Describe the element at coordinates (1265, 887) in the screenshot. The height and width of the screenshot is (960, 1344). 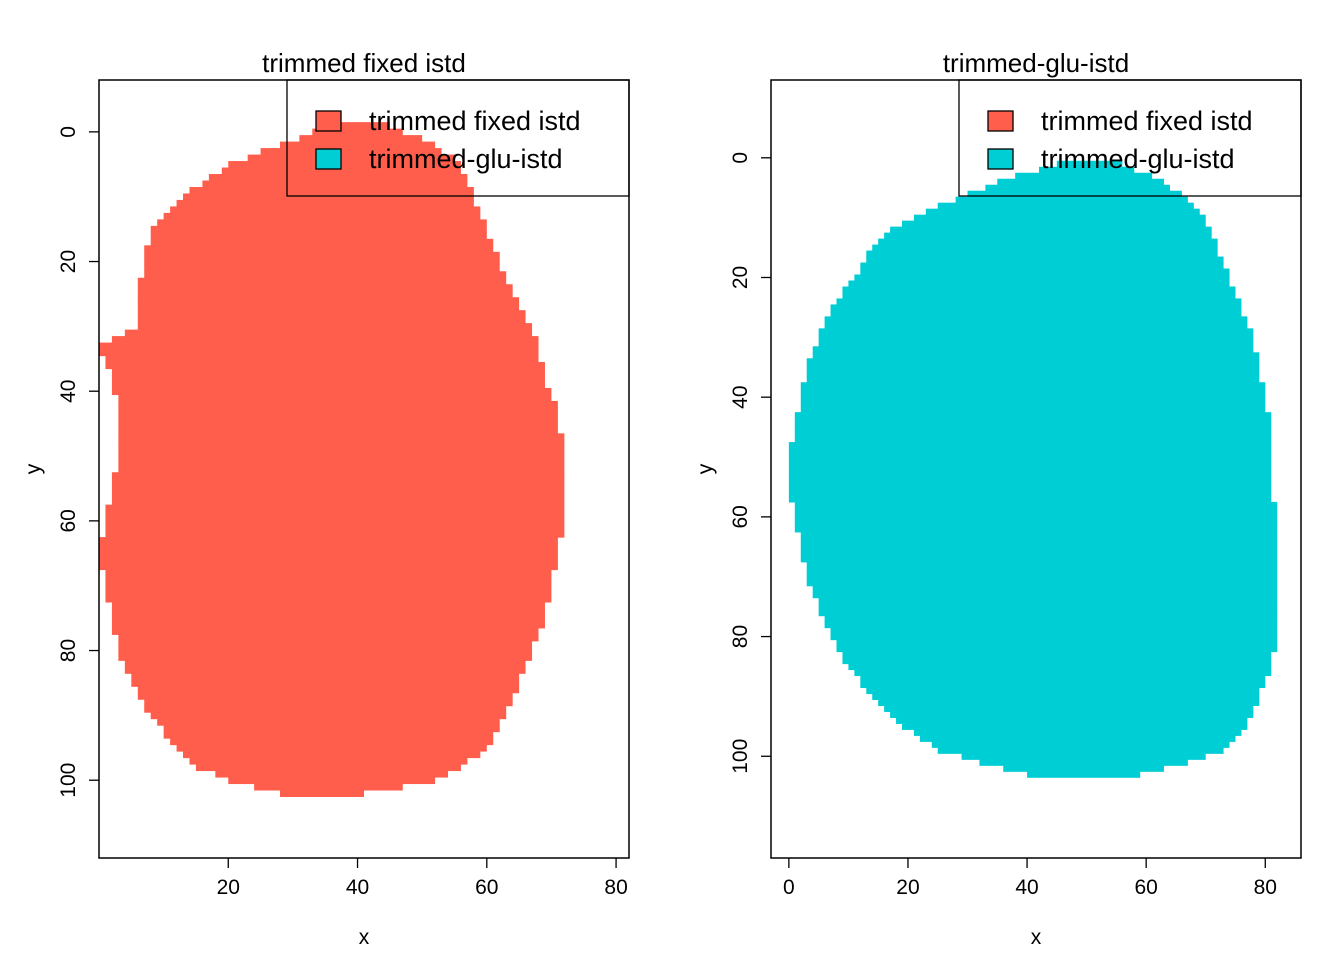
I see `x-tick-label: 80` at that location.